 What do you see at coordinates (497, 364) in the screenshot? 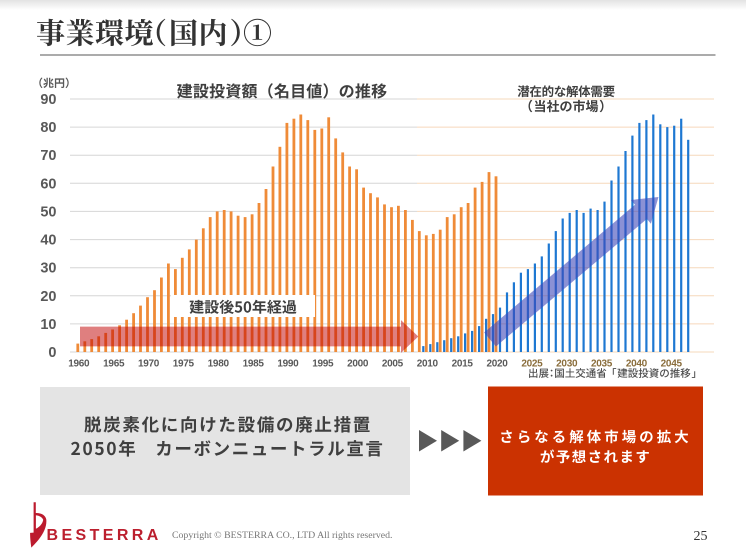
I see `svg-text: 2020` at bounding box center [497, 364].